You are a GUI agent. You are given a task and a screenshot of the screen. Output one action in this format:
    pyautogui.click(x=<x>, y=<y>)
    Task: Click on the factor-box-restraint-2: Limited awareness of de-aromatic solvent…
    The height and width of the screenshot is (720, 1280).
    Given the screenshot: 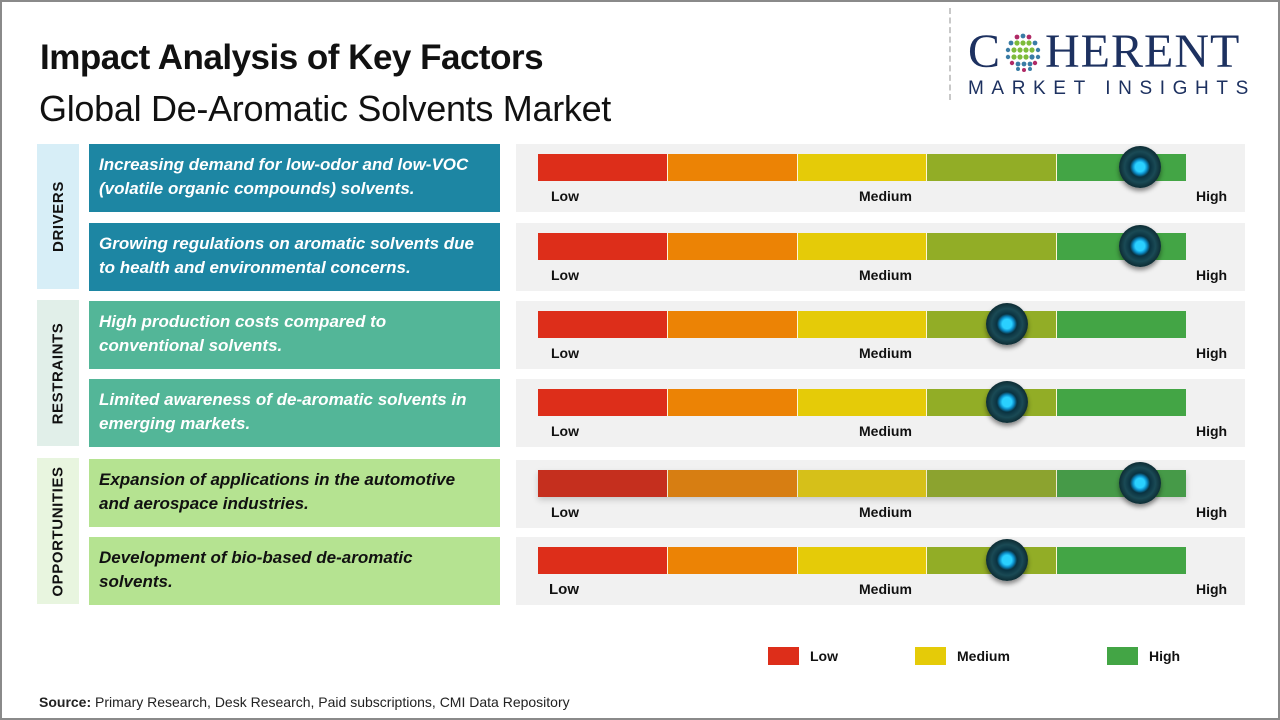 What is the action you would take?
    pyautogui.click(x=294, y=413)
    